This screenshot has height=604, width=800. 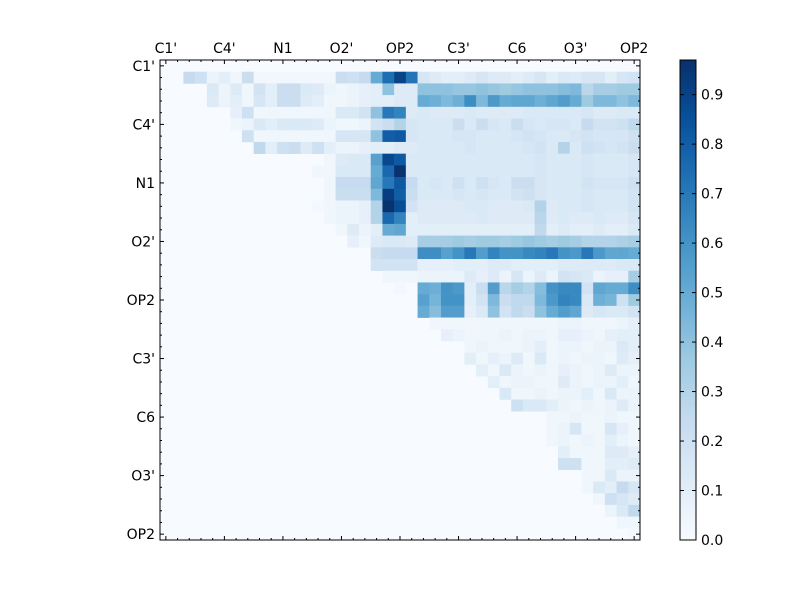 I want to click on y-tick-label: C1', so click(x=143, y=67).